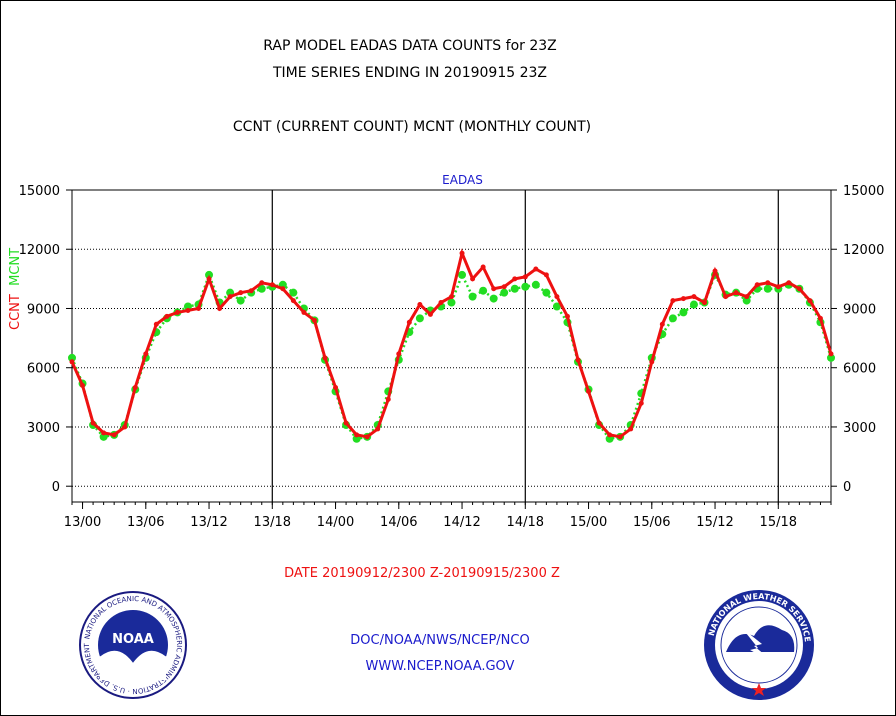 Image resolution: width=896 pixels, height=716 pixels. Describe the element at coordinates (398, 522) in the screenshot. I see `x-tick-label: 14/06` at that location.